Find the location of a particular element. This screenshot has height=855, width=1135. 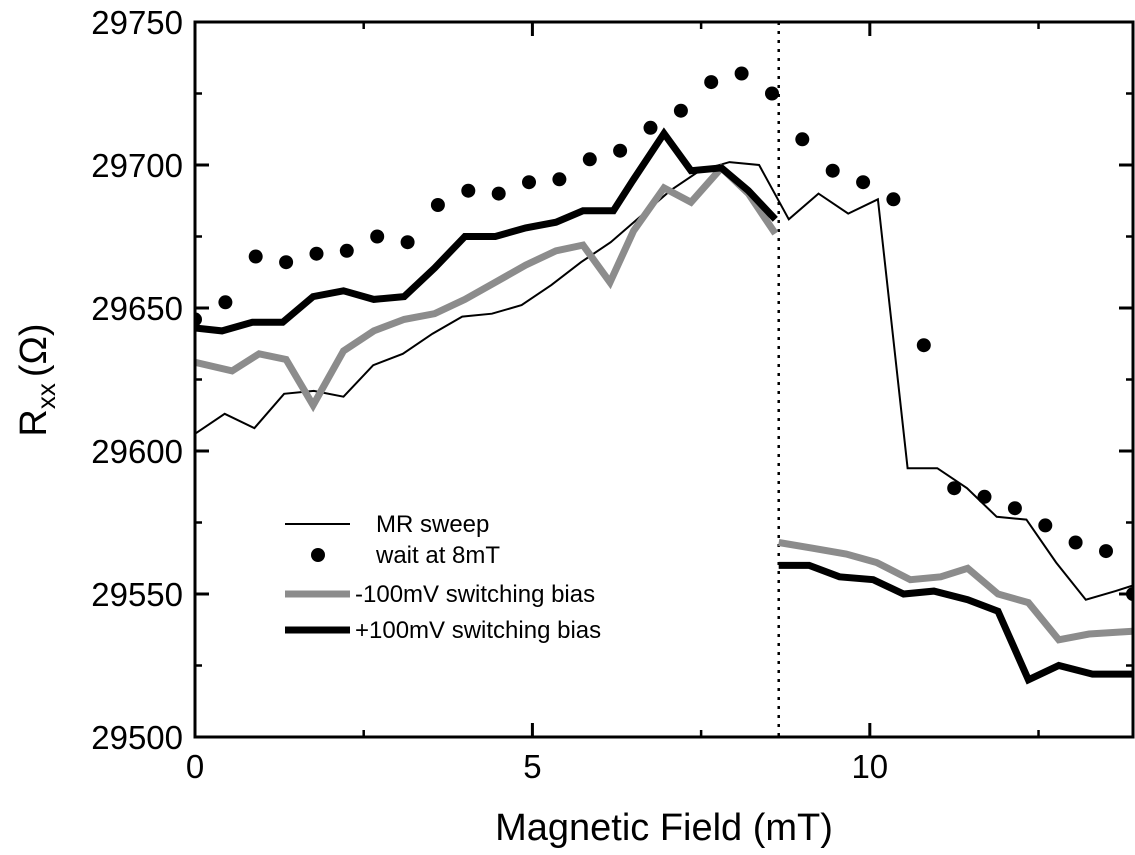

y-axis-title-subscript: xx is located at coordinates (46, 396).